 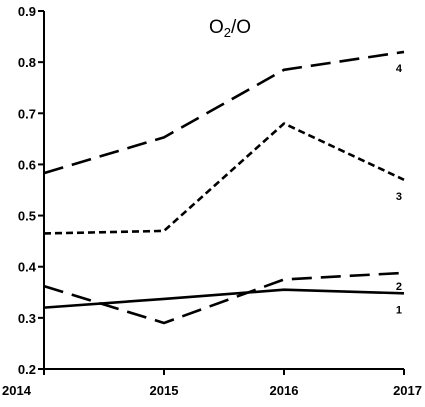 I want to click on y-tick-label: 0.6, so click(x=27, y=164).